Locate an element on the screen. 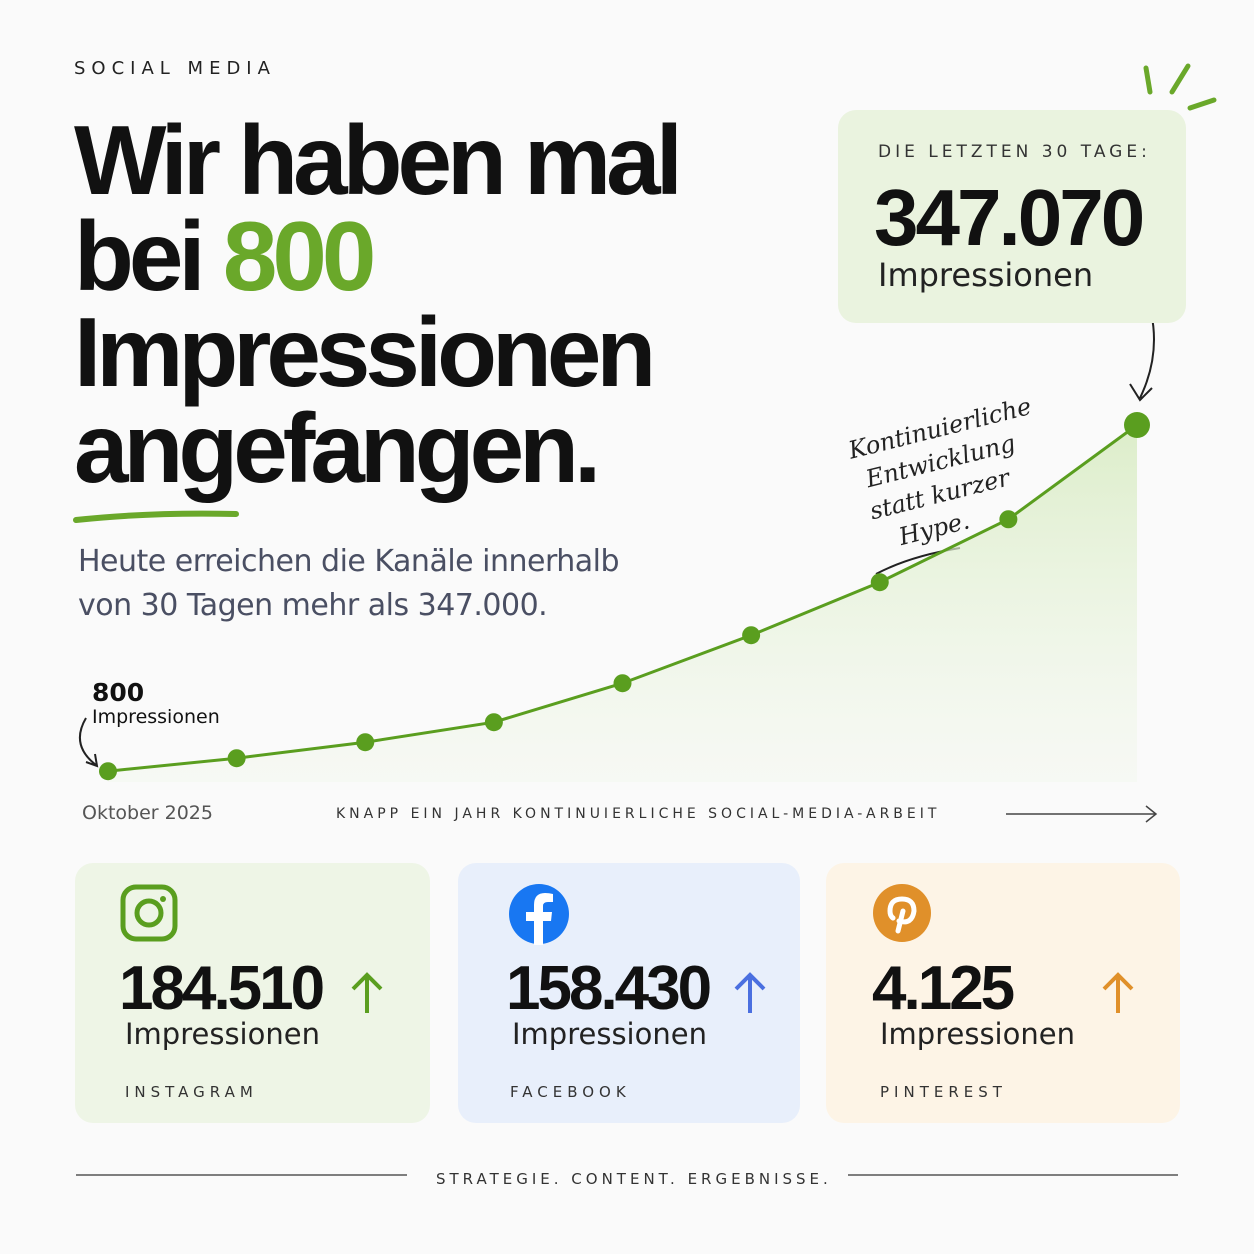  title-line: Wir haben mal is located at coordinates (378, 160).